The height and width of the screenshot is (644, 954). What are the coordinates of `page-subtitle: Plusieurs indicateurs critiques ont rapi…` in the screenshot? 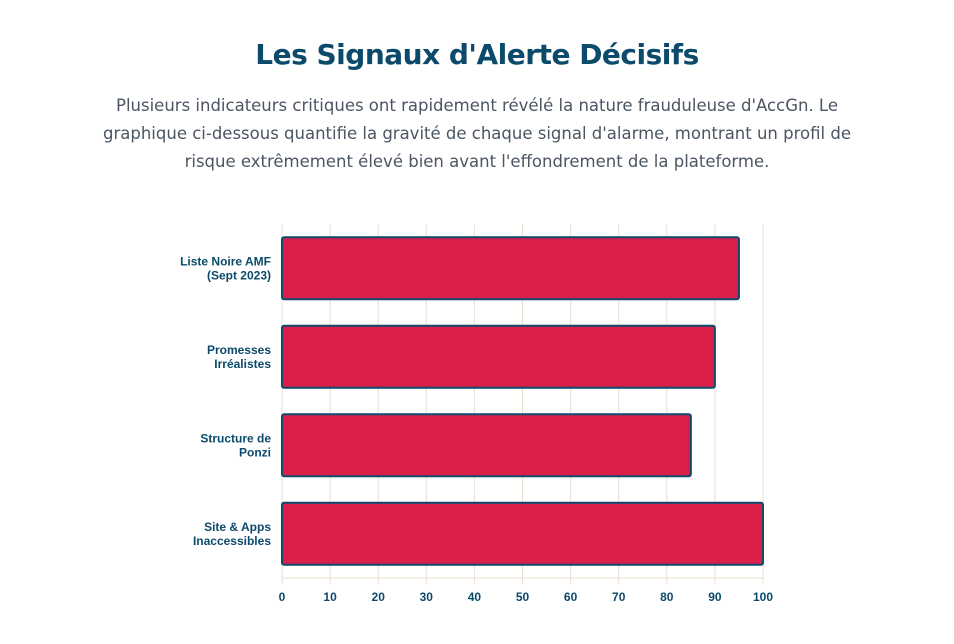 It's located at (477, 133).